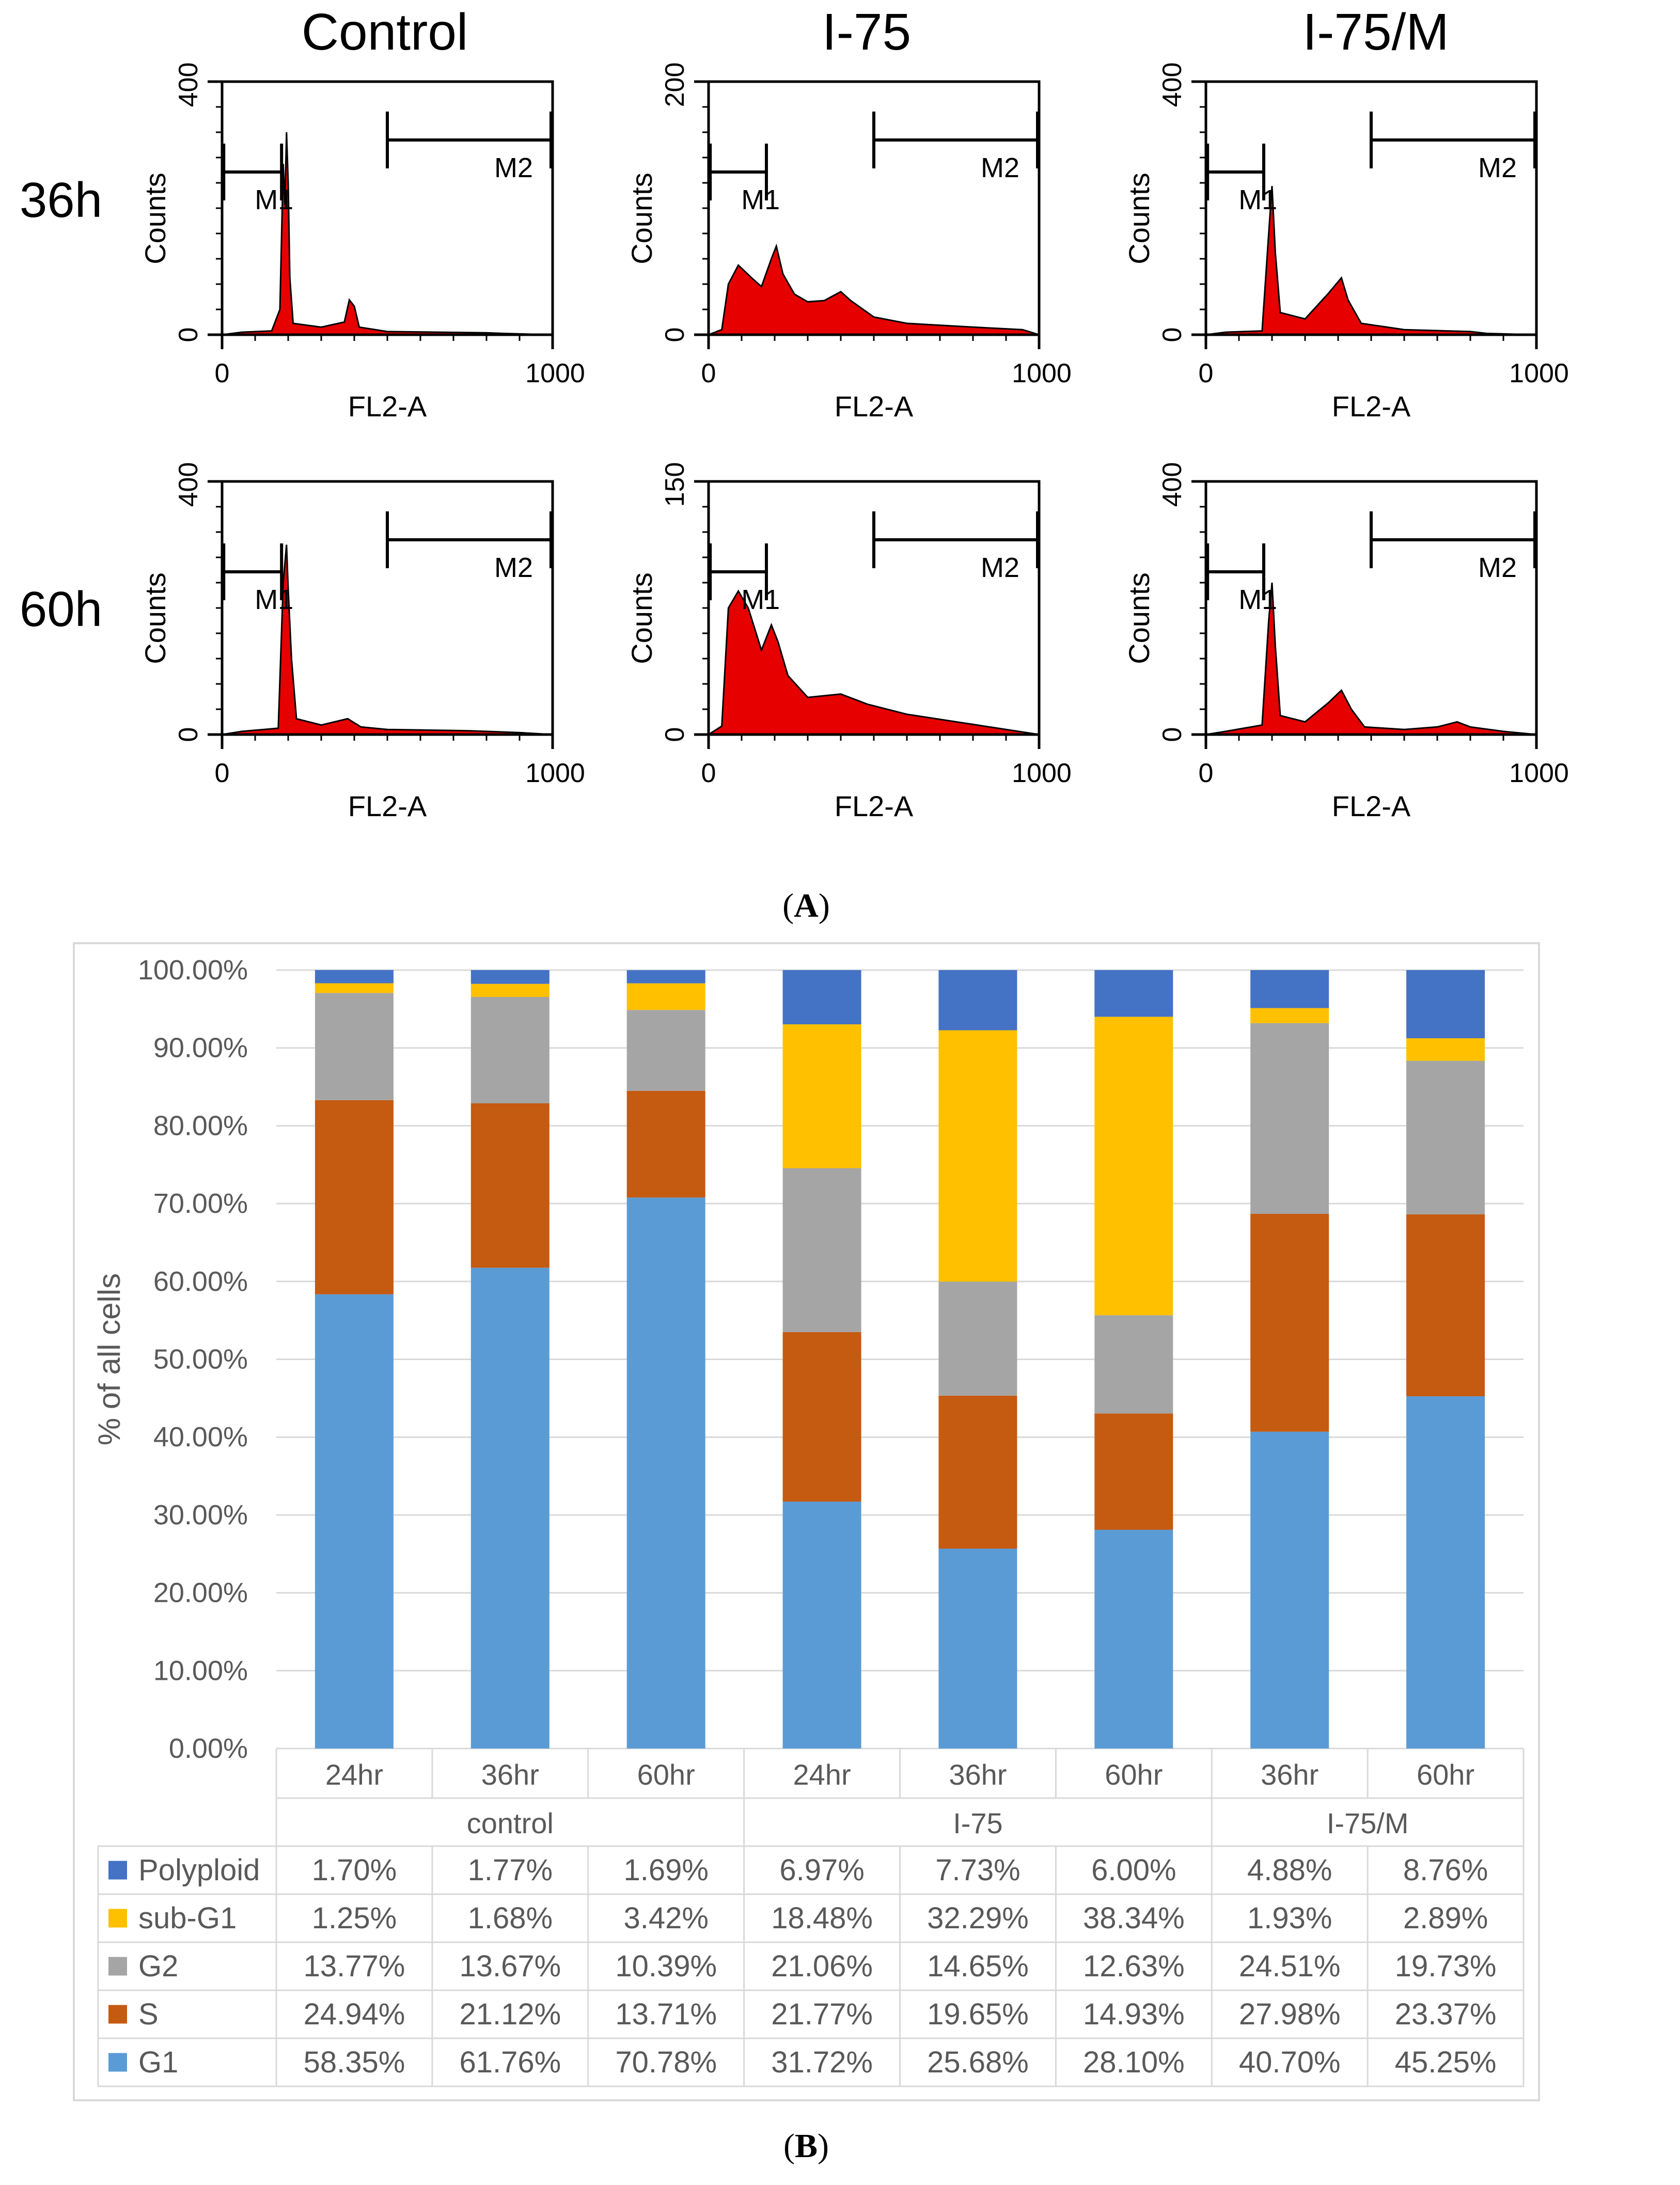 The image size is (1680, 2185). I want to click on histogram-panel: 0 200 Counts 0 1000 FL2-A M1 M2, so click(848, 243).